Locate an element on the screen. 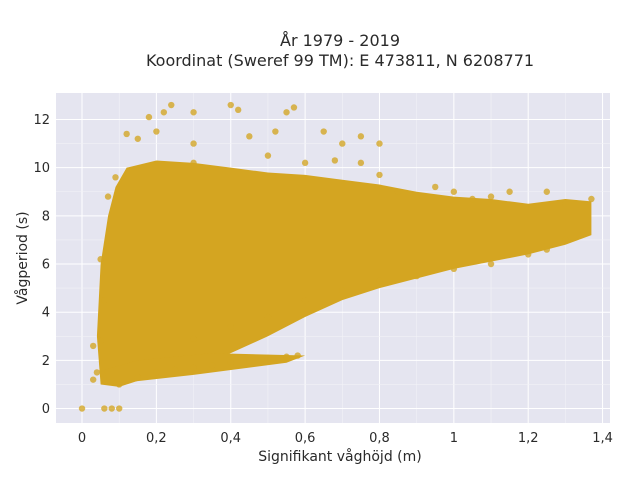  y-tick-label: 6 is located at coordinates (46, 265).